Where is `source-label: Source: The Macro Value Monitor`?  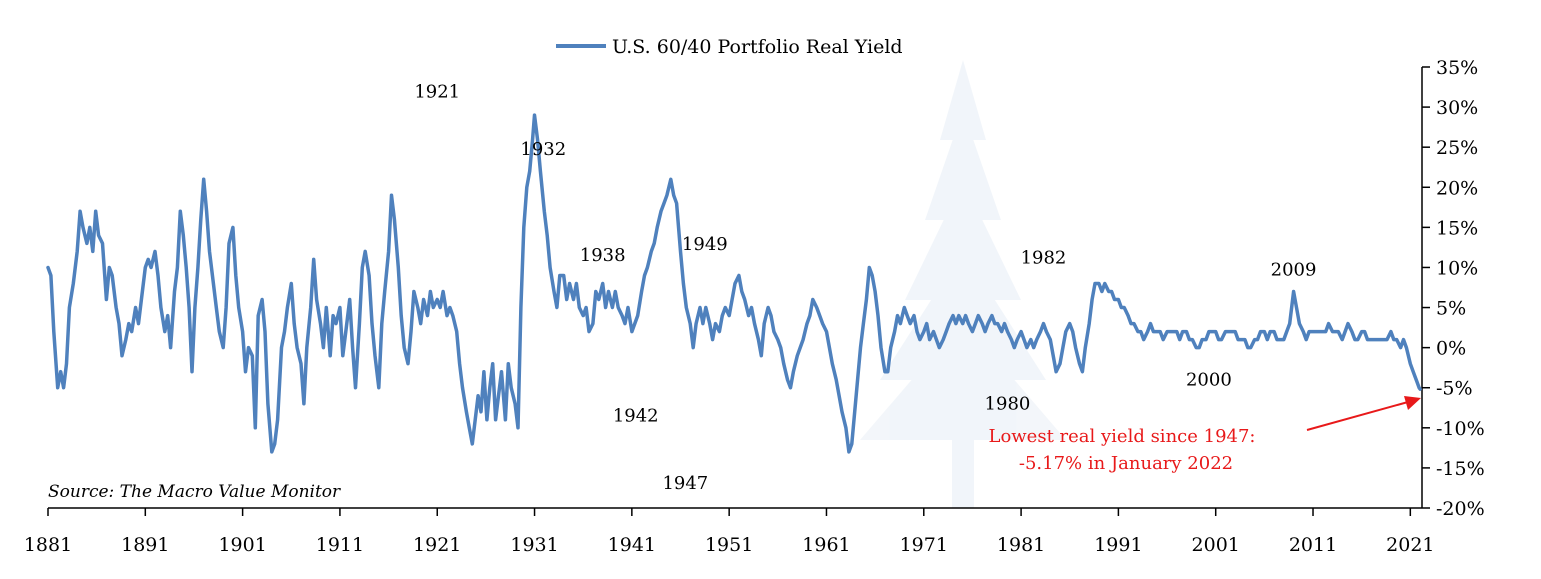 source-label: Source: The Macro Value Monitor is located at coordinates (194, 492).